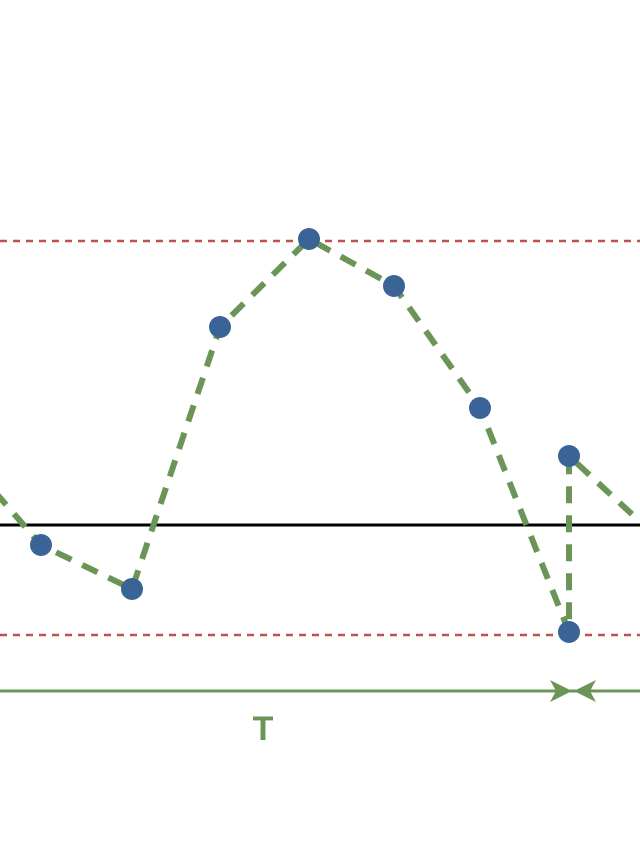 The width and height of the screenshot is (640, 853). Describe the element at coordinates (263, 729) in the screenshot. I see `period-label: T` at that location.